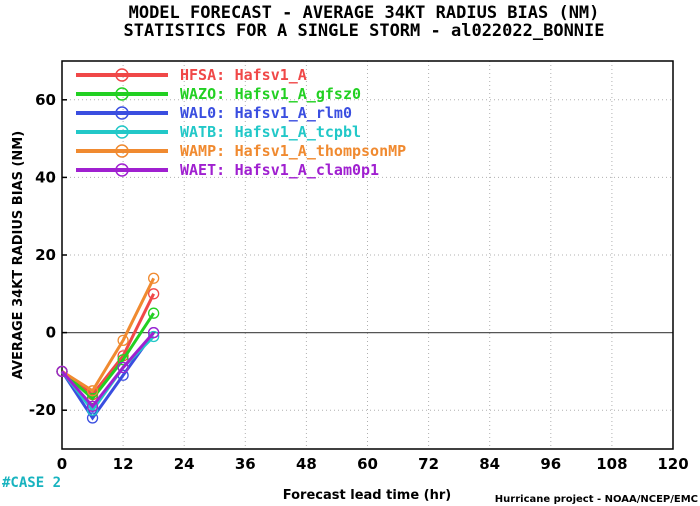 This screenshot has height=506, width=700. Describe the element at coordinates (428, 464) in the screenshot. I see `x-tick-label: 72` at that location.